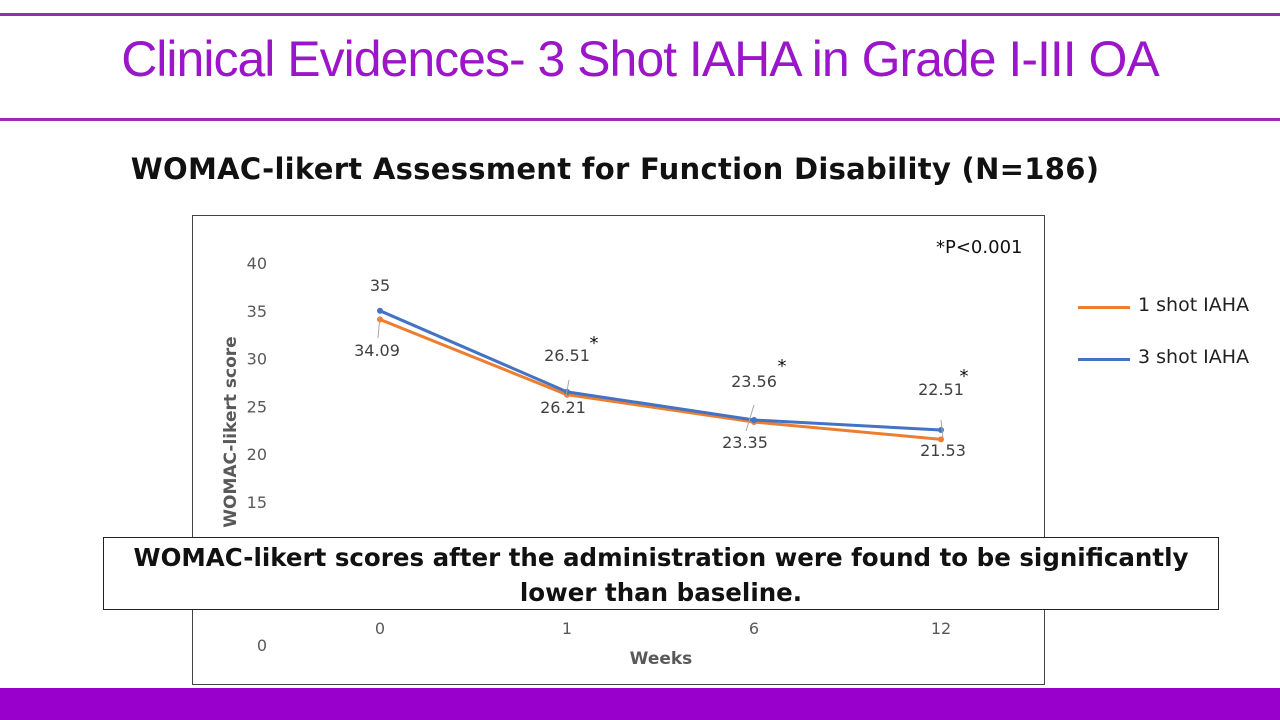 The image size is (1280, 720). I want to click on title-rule-bottom, so click(640, 119).